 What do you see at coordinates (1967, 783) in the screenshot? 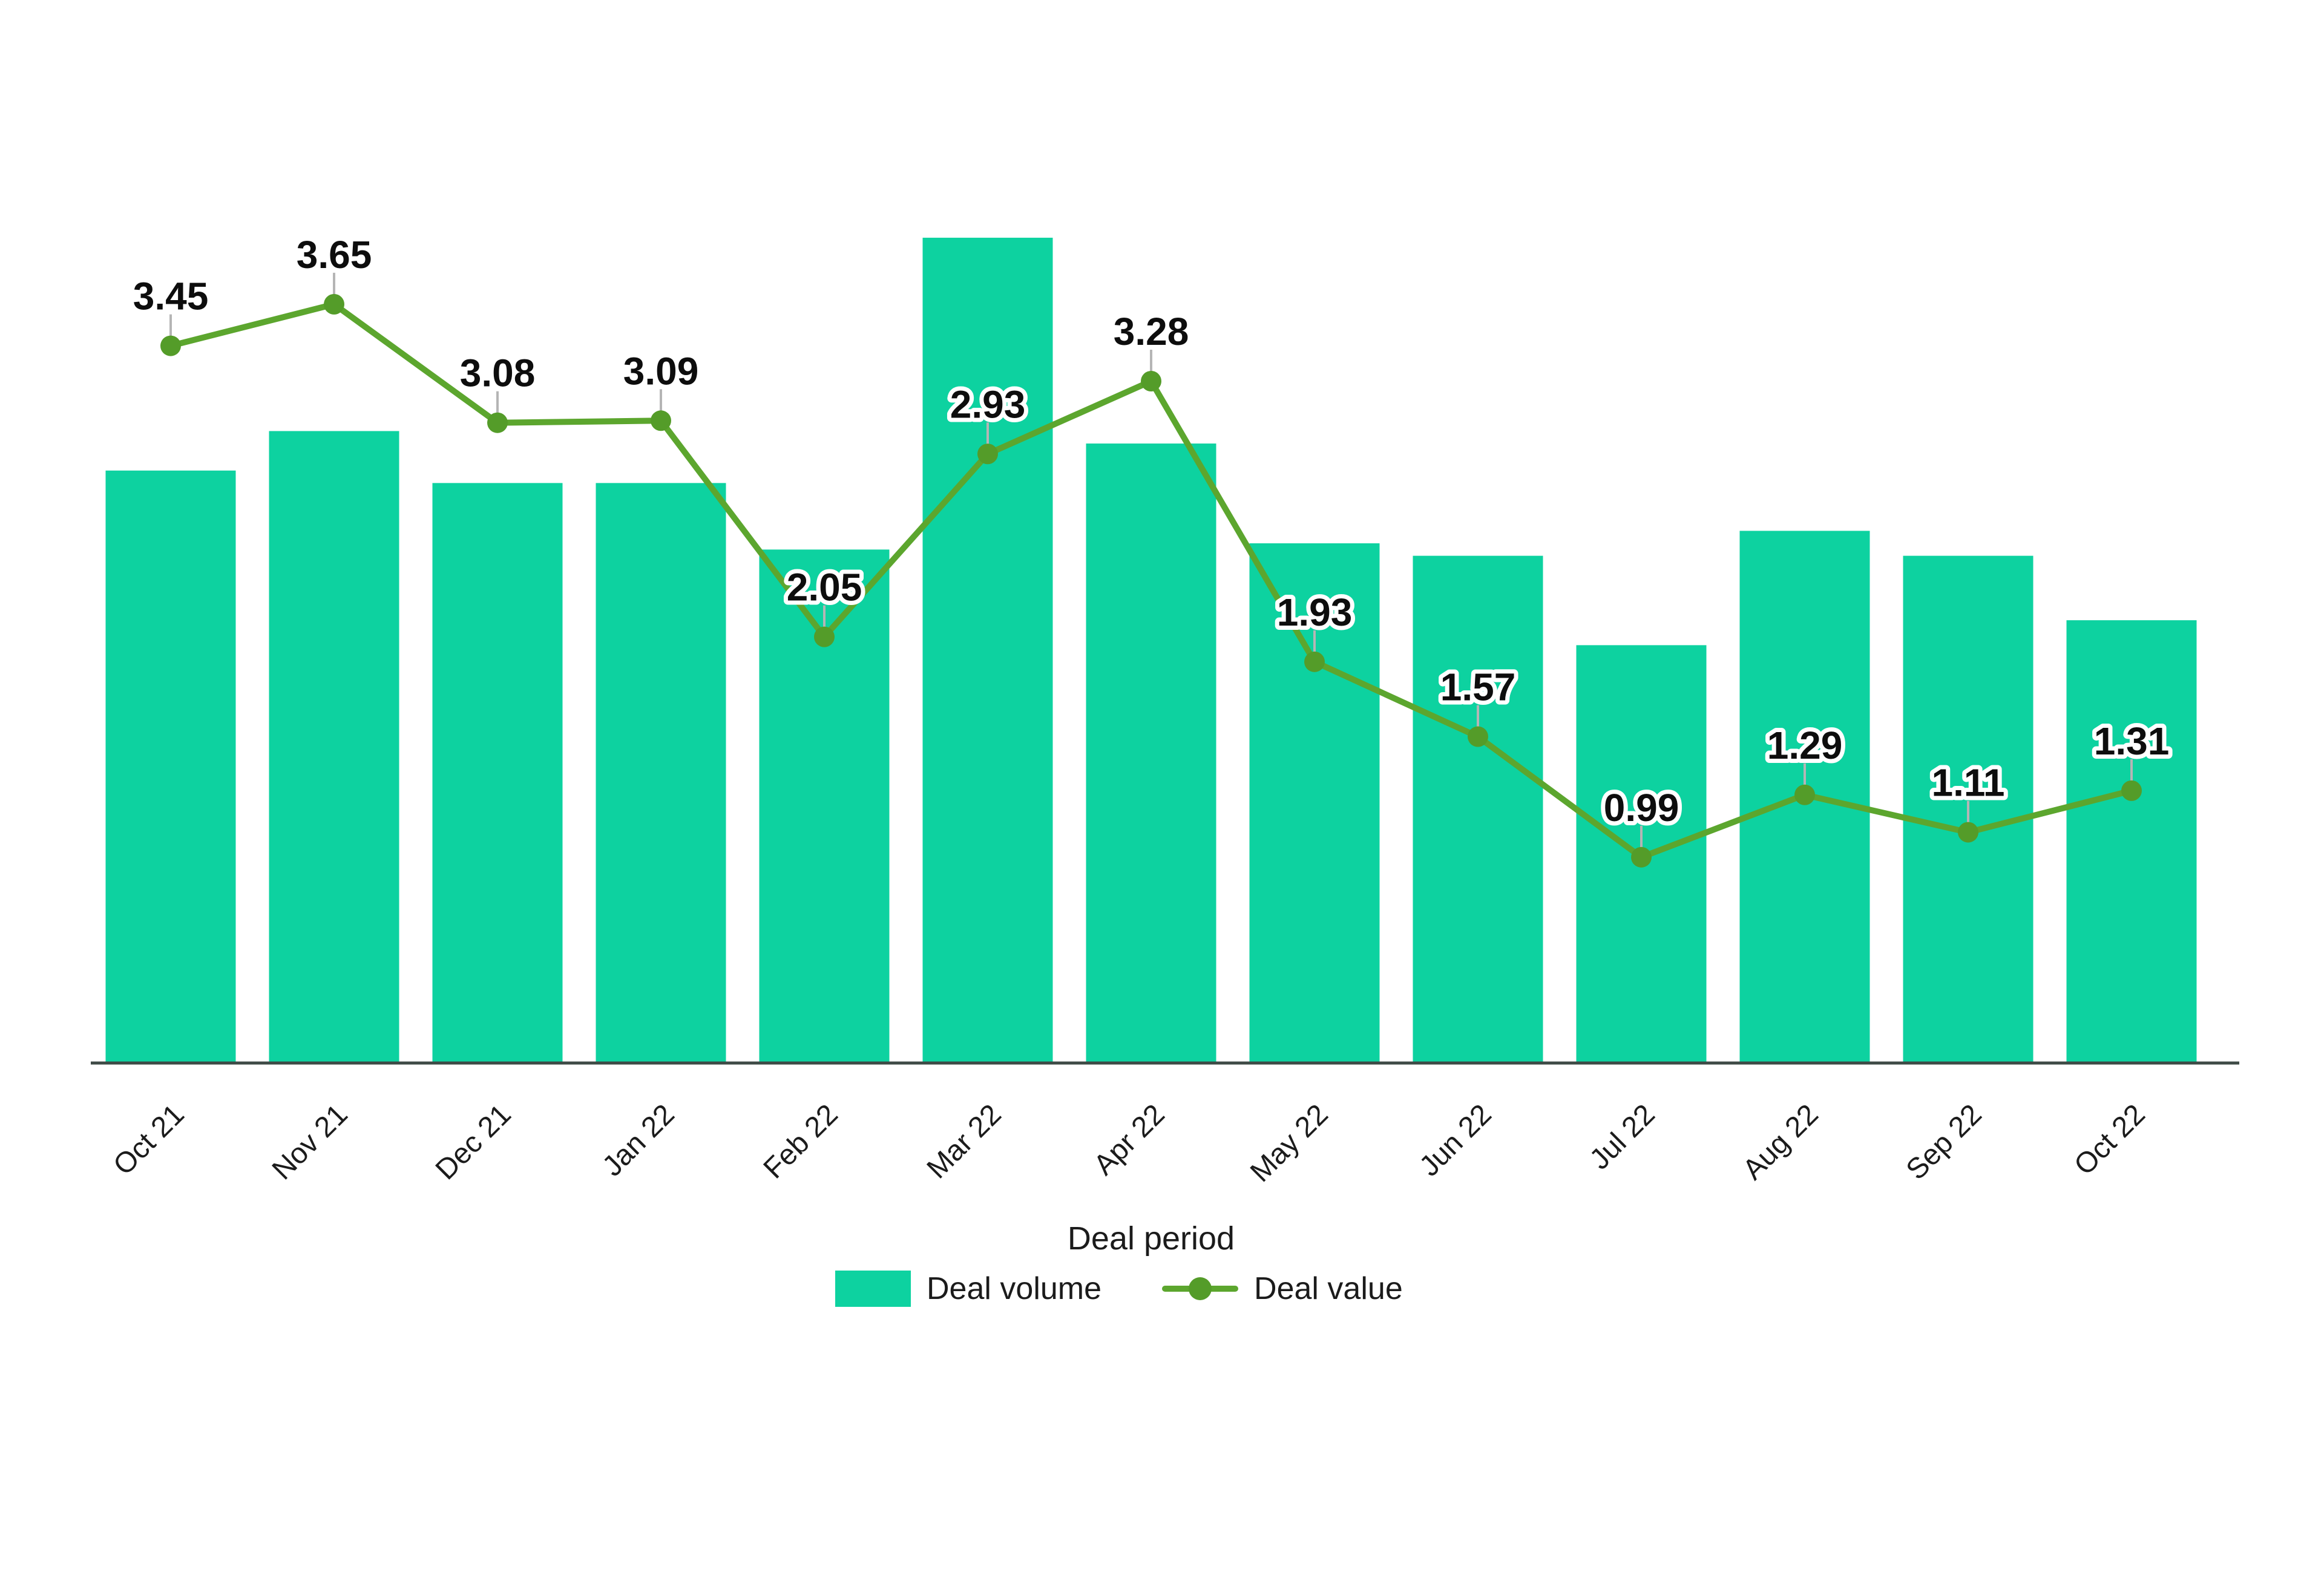
I see `data-label-sep-22: 1.11` at bounding box center [1967, 783].